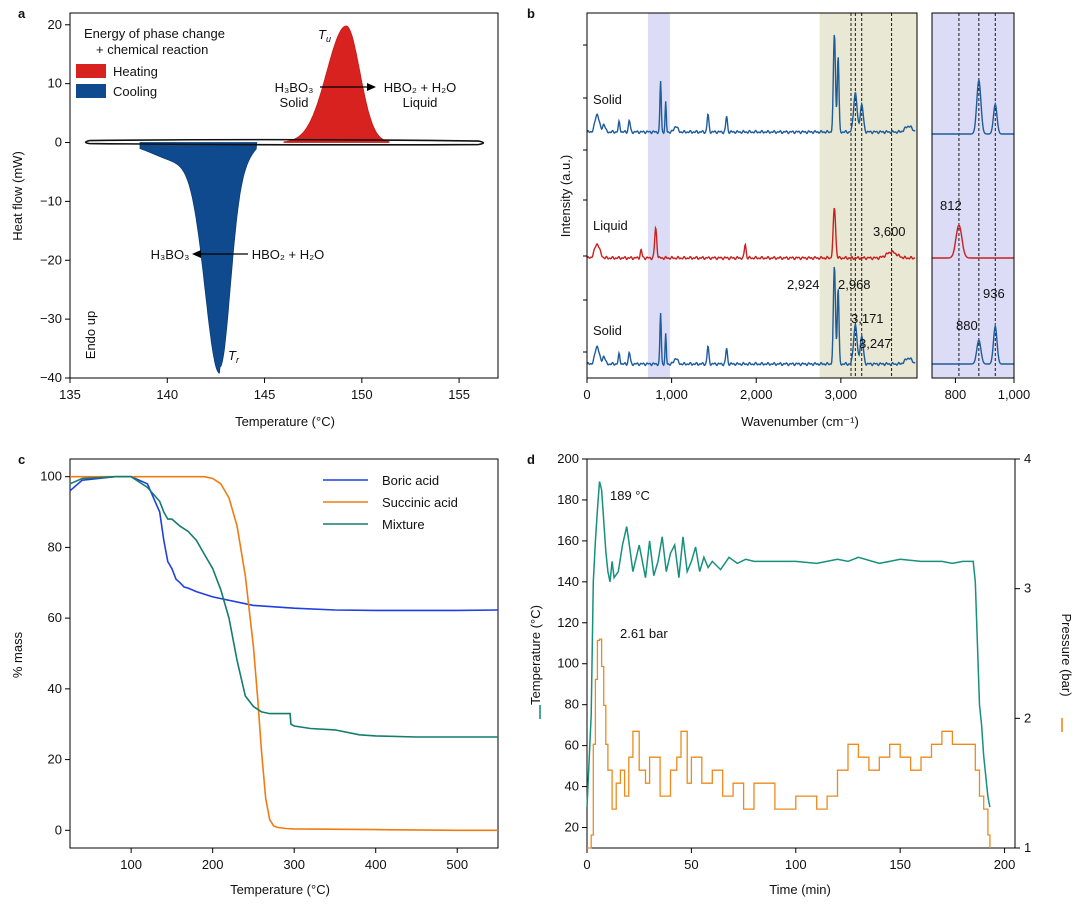  What do you see at coordinates (288, 254) in the screenshot?
I see `cooling-reactant: HBO₂ + H₂O` at bounding box center [288, 254].